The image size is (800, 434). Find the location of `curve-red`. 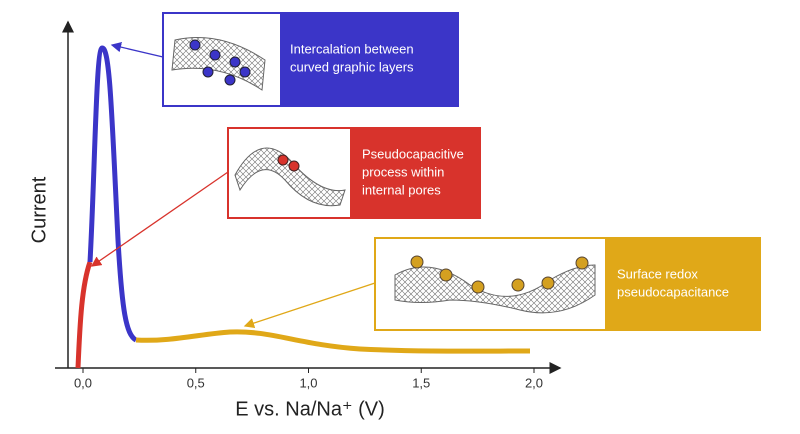

curve-red is located at coordinates (84, 315).